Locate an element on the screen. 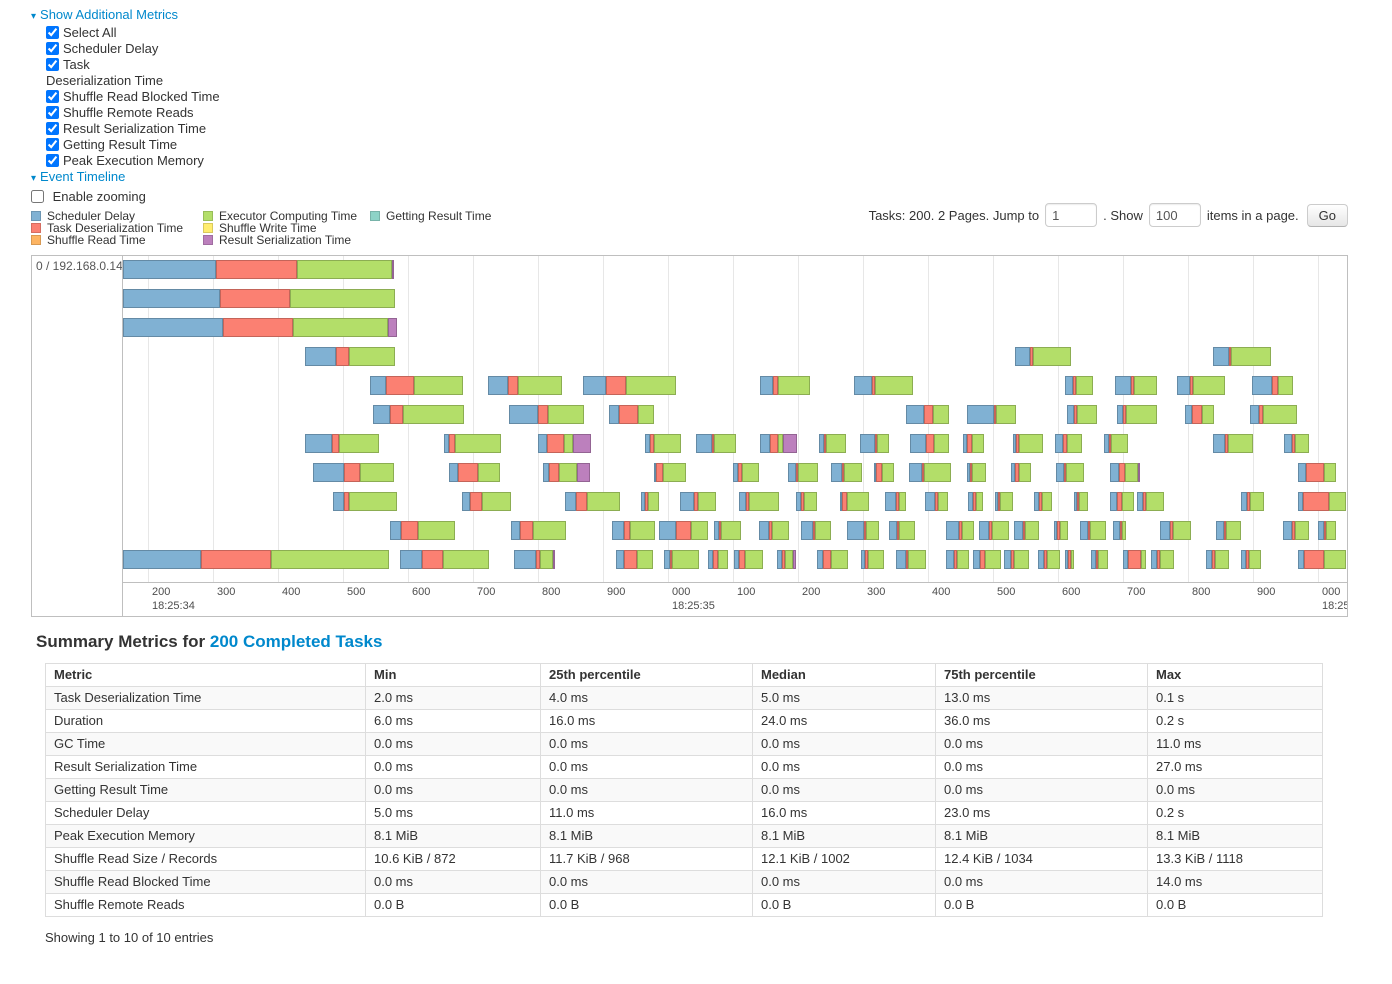 The height and width of the screenshot is (984, 1392). metric-checkbox-task-deserialization-time is located at coordinates (52, 64).